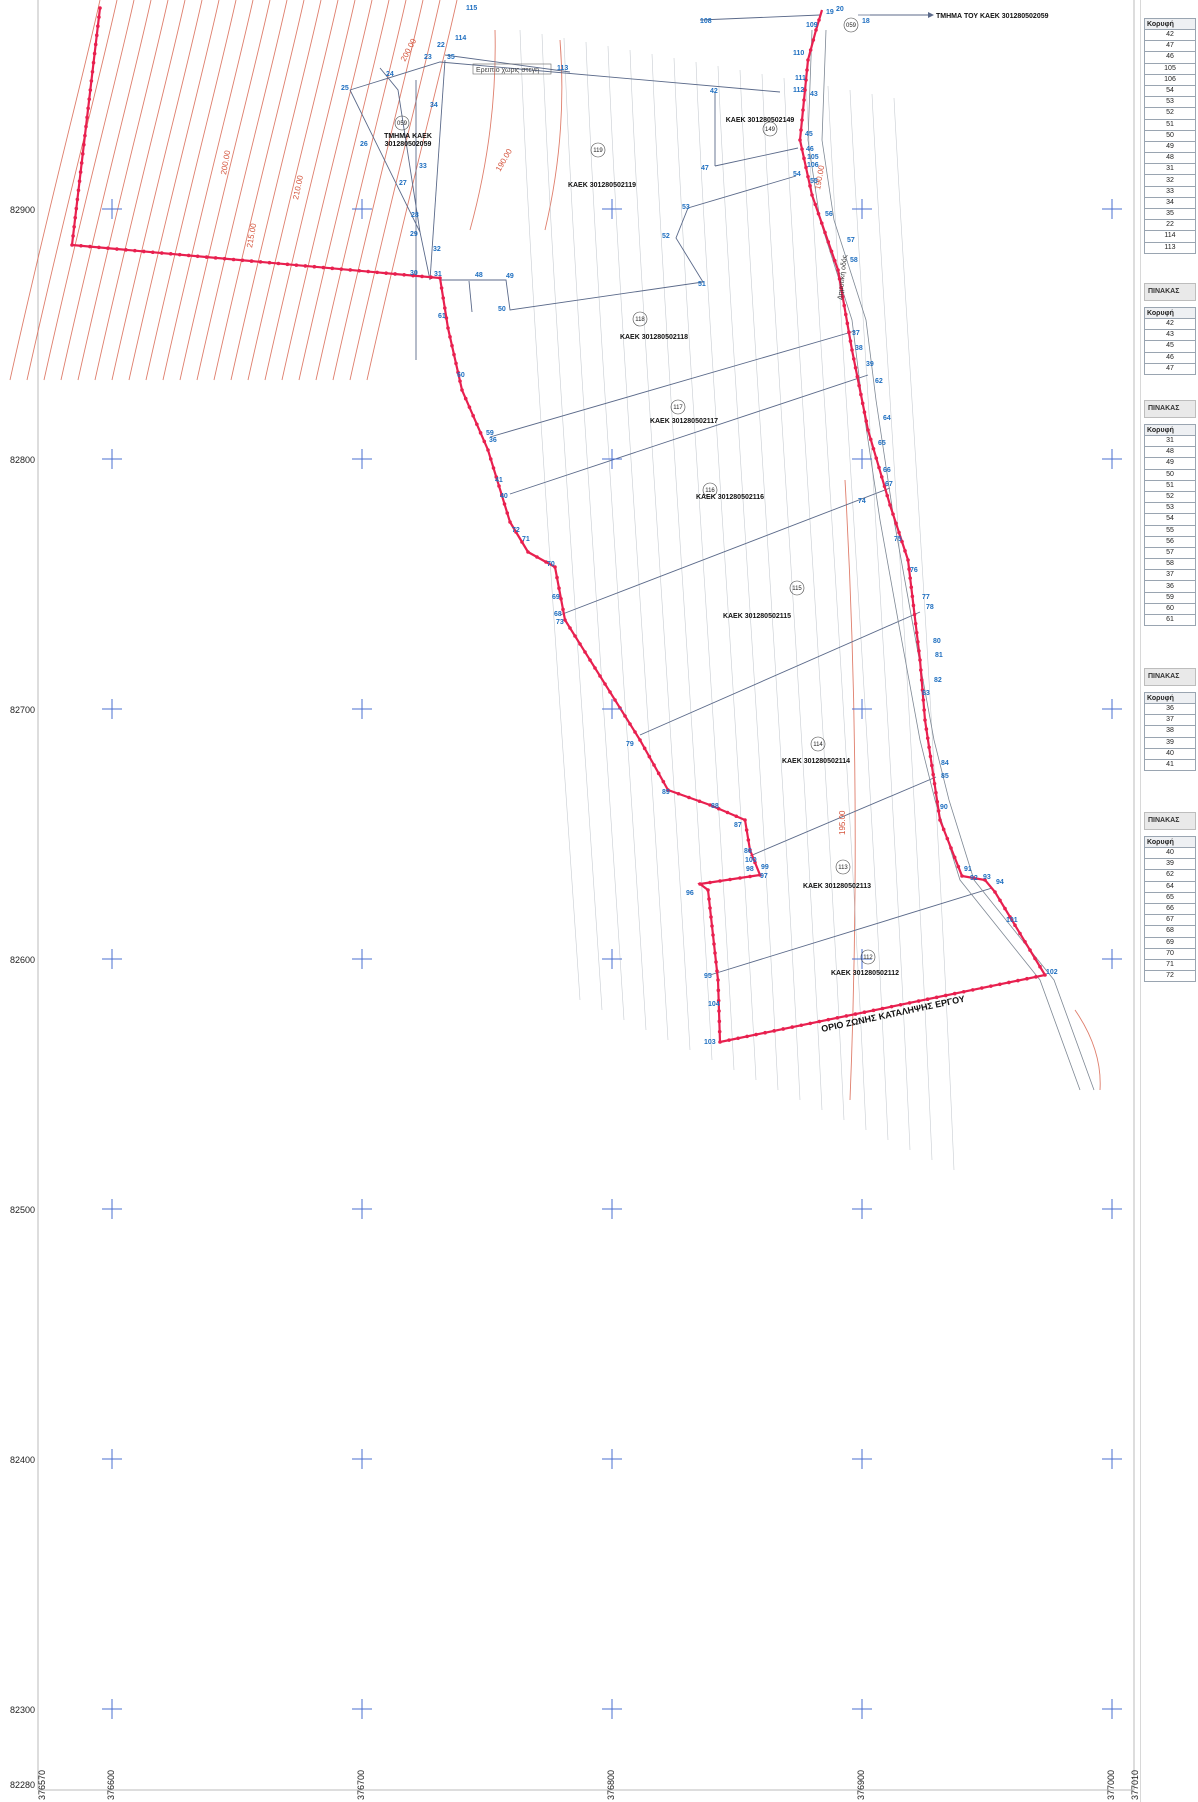 The image size is (1198, 1802). Describe the element at coordinates (945, 763) in the screenshot. I see `vertex-label-84: 84` at that location.